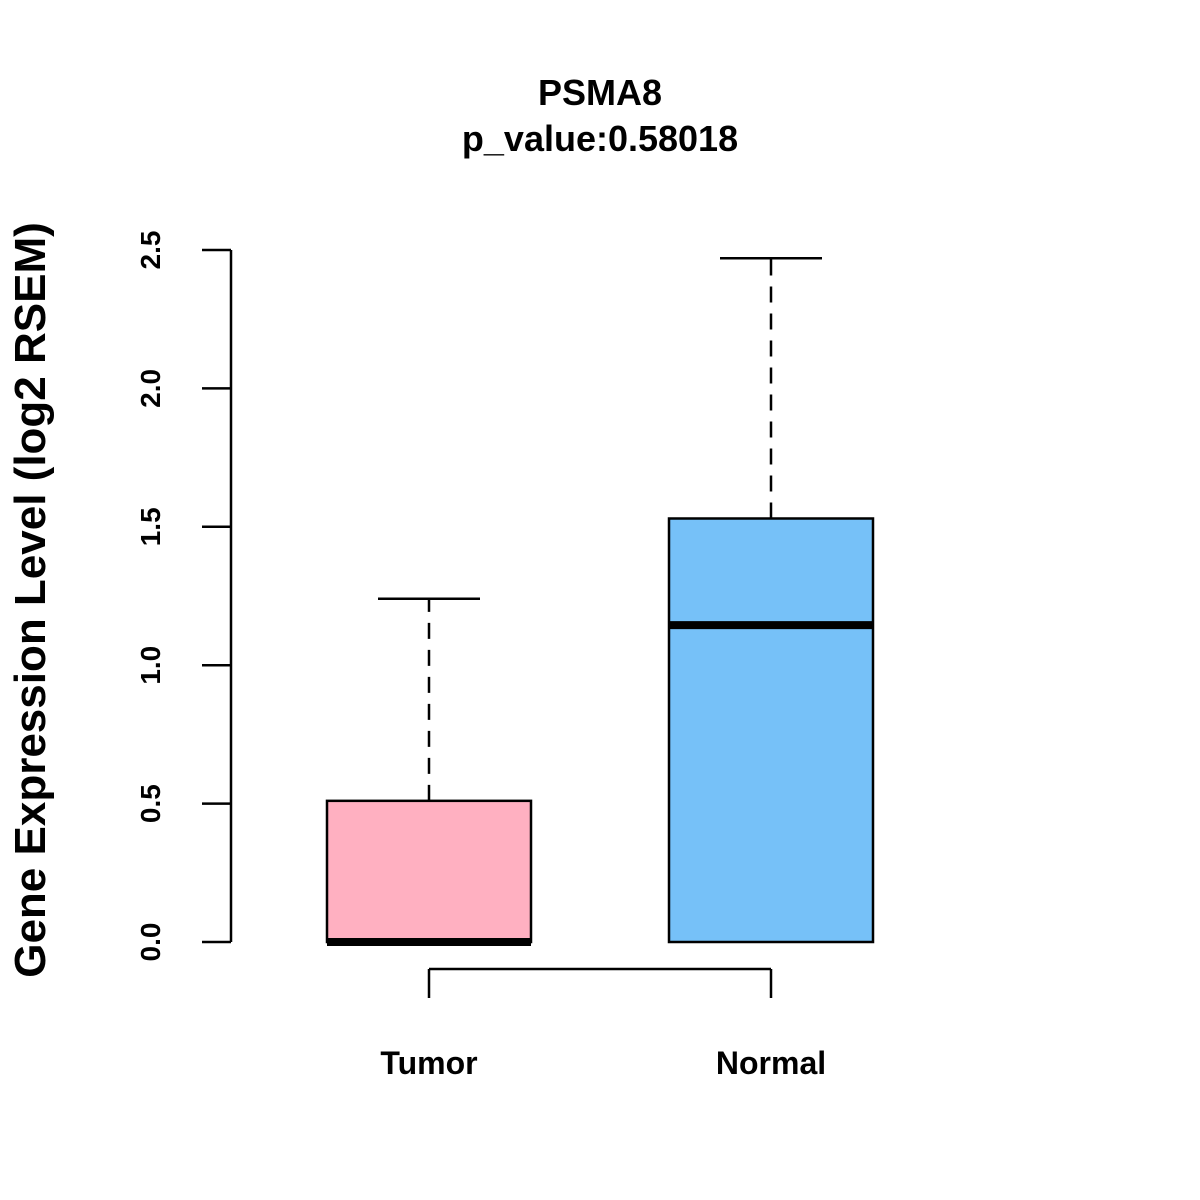 This screenshot has height=1200, width=1200. I want to click on x-tick-label: Normal, so click(771, 1063).